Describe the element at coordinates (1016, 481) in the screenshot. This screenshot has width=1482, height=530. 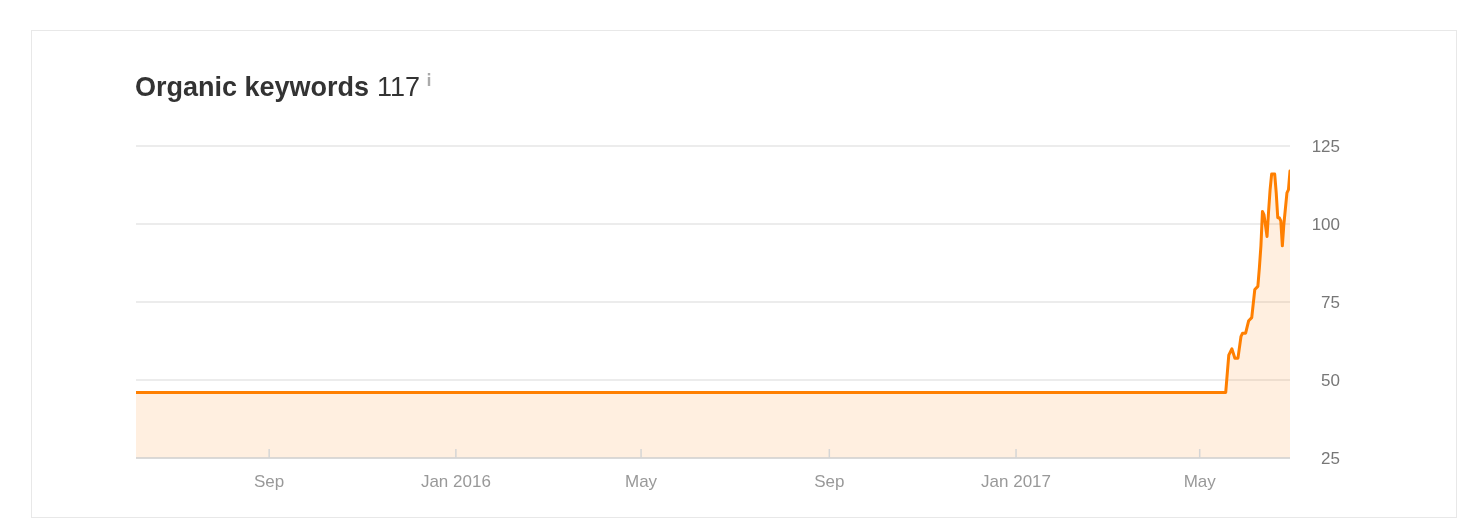
I see `x-tick-label: Jan 2017` at that location.